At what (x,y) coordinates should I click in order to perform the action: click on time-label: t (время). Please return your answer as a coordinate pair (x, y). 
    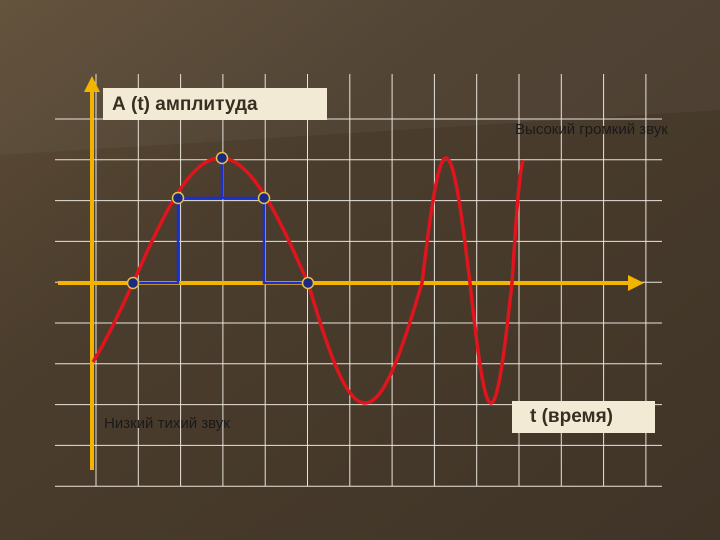
    Looking at the image, I should click on (571, 416).